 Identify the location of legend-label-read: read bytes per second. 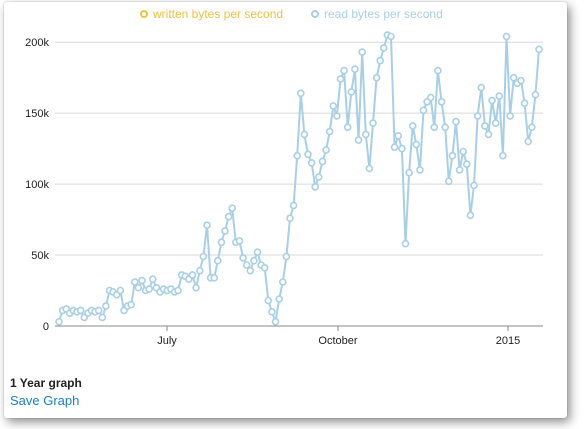
(383, 14).